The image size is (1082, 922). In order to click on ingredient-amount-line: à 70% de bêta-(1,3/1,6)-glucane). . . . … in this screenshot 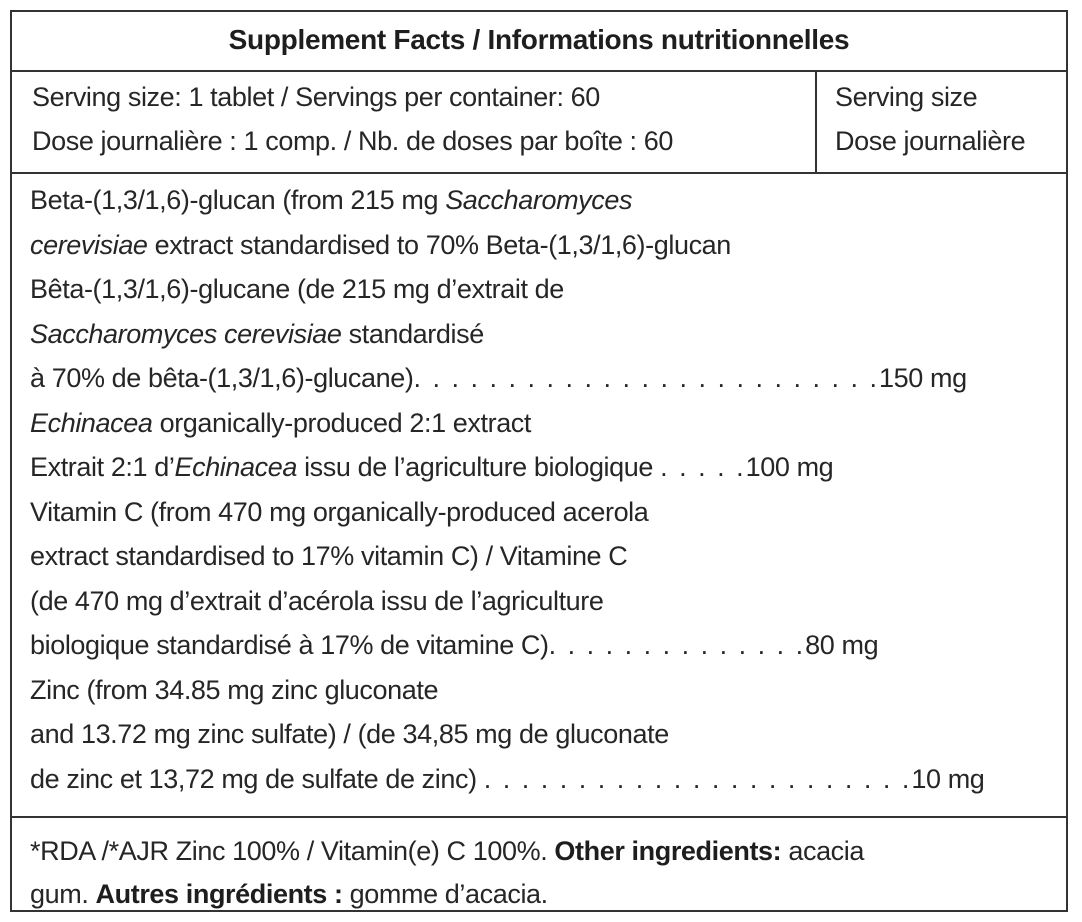, I will do `click(498, 378)`.